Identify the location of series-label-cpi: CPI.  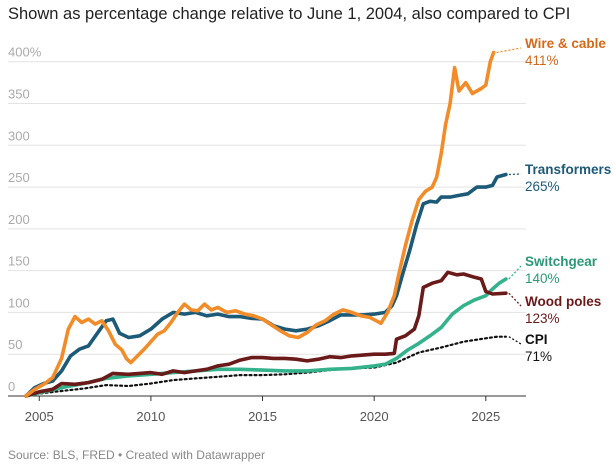
(536, 339).